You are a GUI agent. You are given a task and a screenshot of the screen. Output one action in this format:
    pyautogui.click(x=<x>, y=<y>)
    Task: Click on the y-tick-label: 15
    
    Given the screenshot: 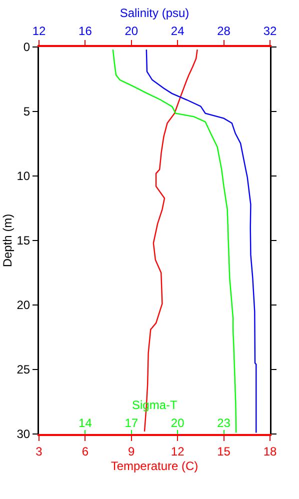 What is the action you would take?
    pyautogui.click(x=23, y=241)
    